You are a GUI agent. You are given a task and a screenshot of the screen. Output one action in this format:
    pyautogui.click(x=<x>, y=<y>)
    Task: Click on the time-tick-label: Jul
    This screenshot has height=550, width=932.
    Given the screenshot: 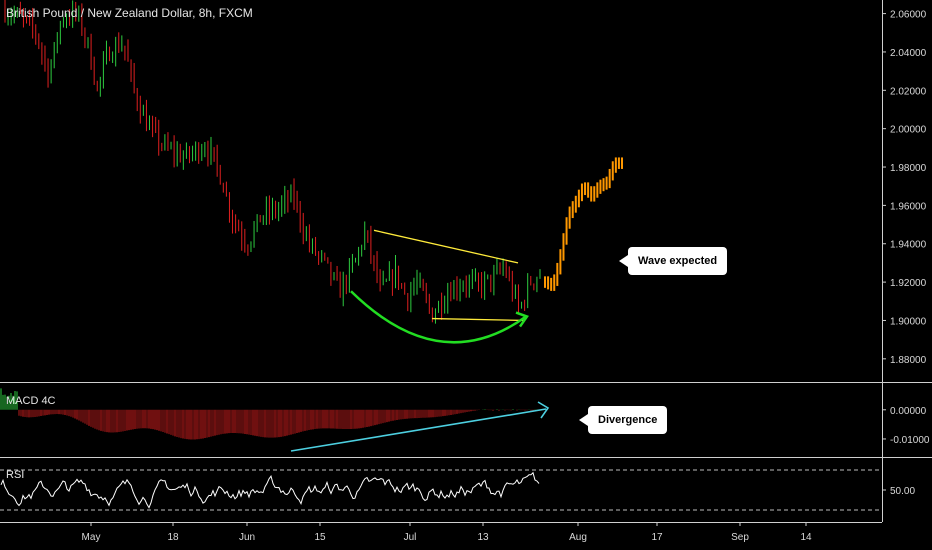 What is the action you would take?
    pyautogui.click(x=410, y=537)
    